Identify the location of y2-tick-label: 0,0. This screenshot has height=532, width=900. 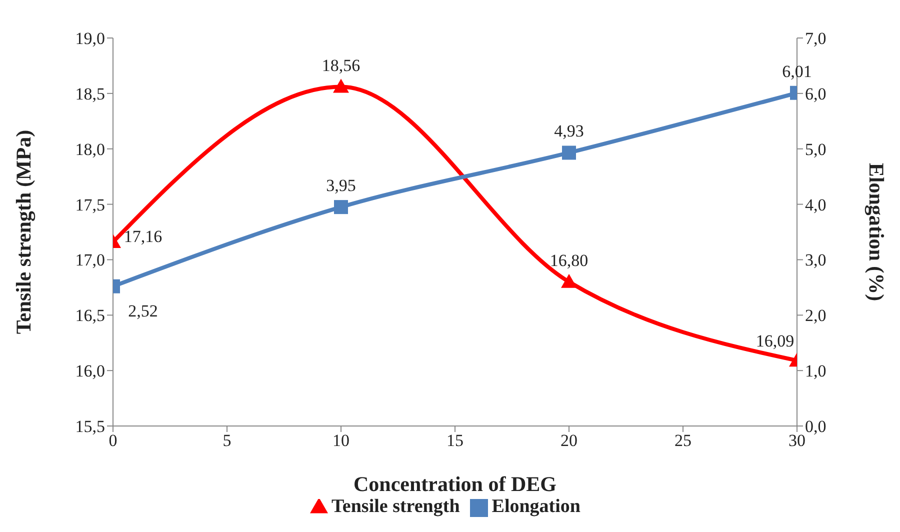
(815, 426).